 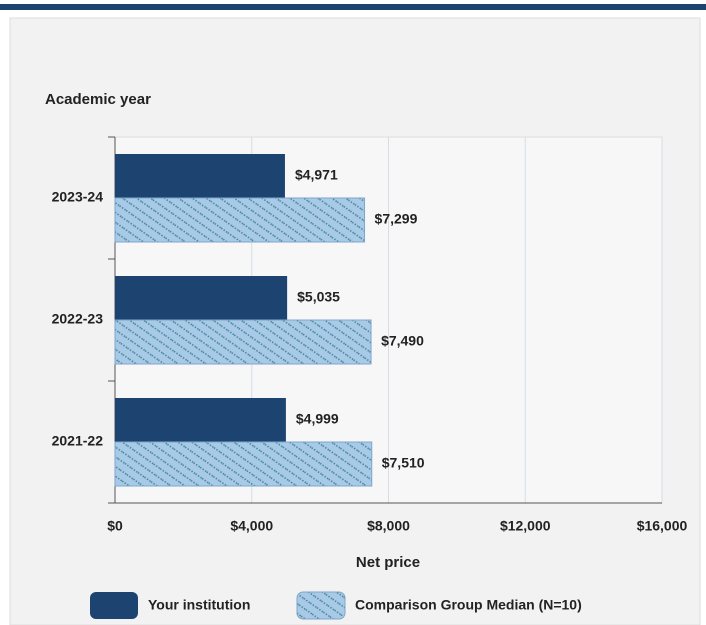 What do you see at coordinates (403, 463) in the screenshot?
I see `value-label: $7,510` at bounding box center [403, 463].